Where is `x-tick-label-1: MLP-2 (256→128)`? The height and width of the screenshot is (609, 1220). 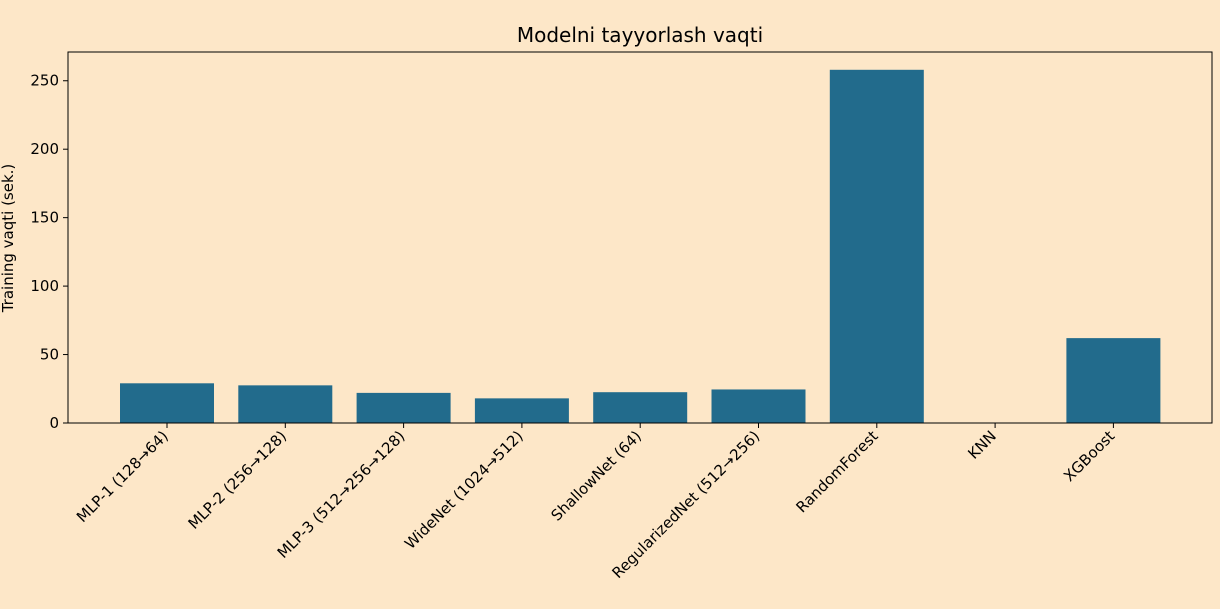 x-tick-label-1: MLP-2 (256→128) is located at coordinates (238, 480).